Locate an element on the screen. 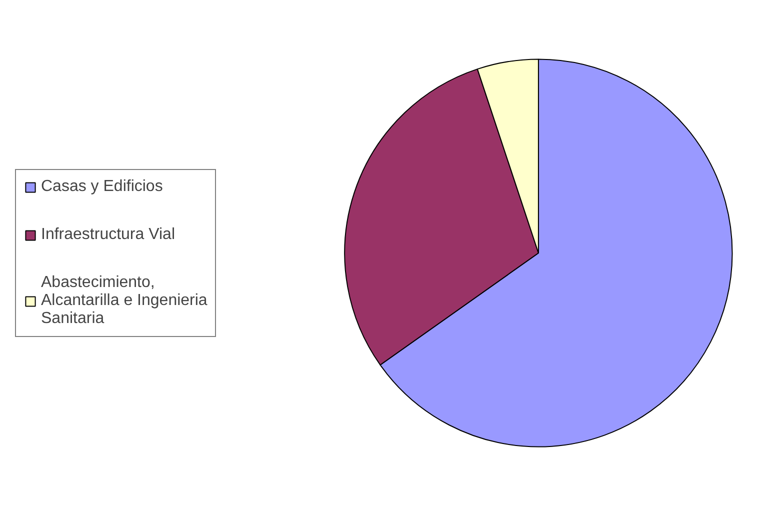 The height and width of the screenshot is (515, 770). legend-label: Abastecimiento, Alcantarilla e Ingenieria Sanitaria is located at coordinates (124, 301).